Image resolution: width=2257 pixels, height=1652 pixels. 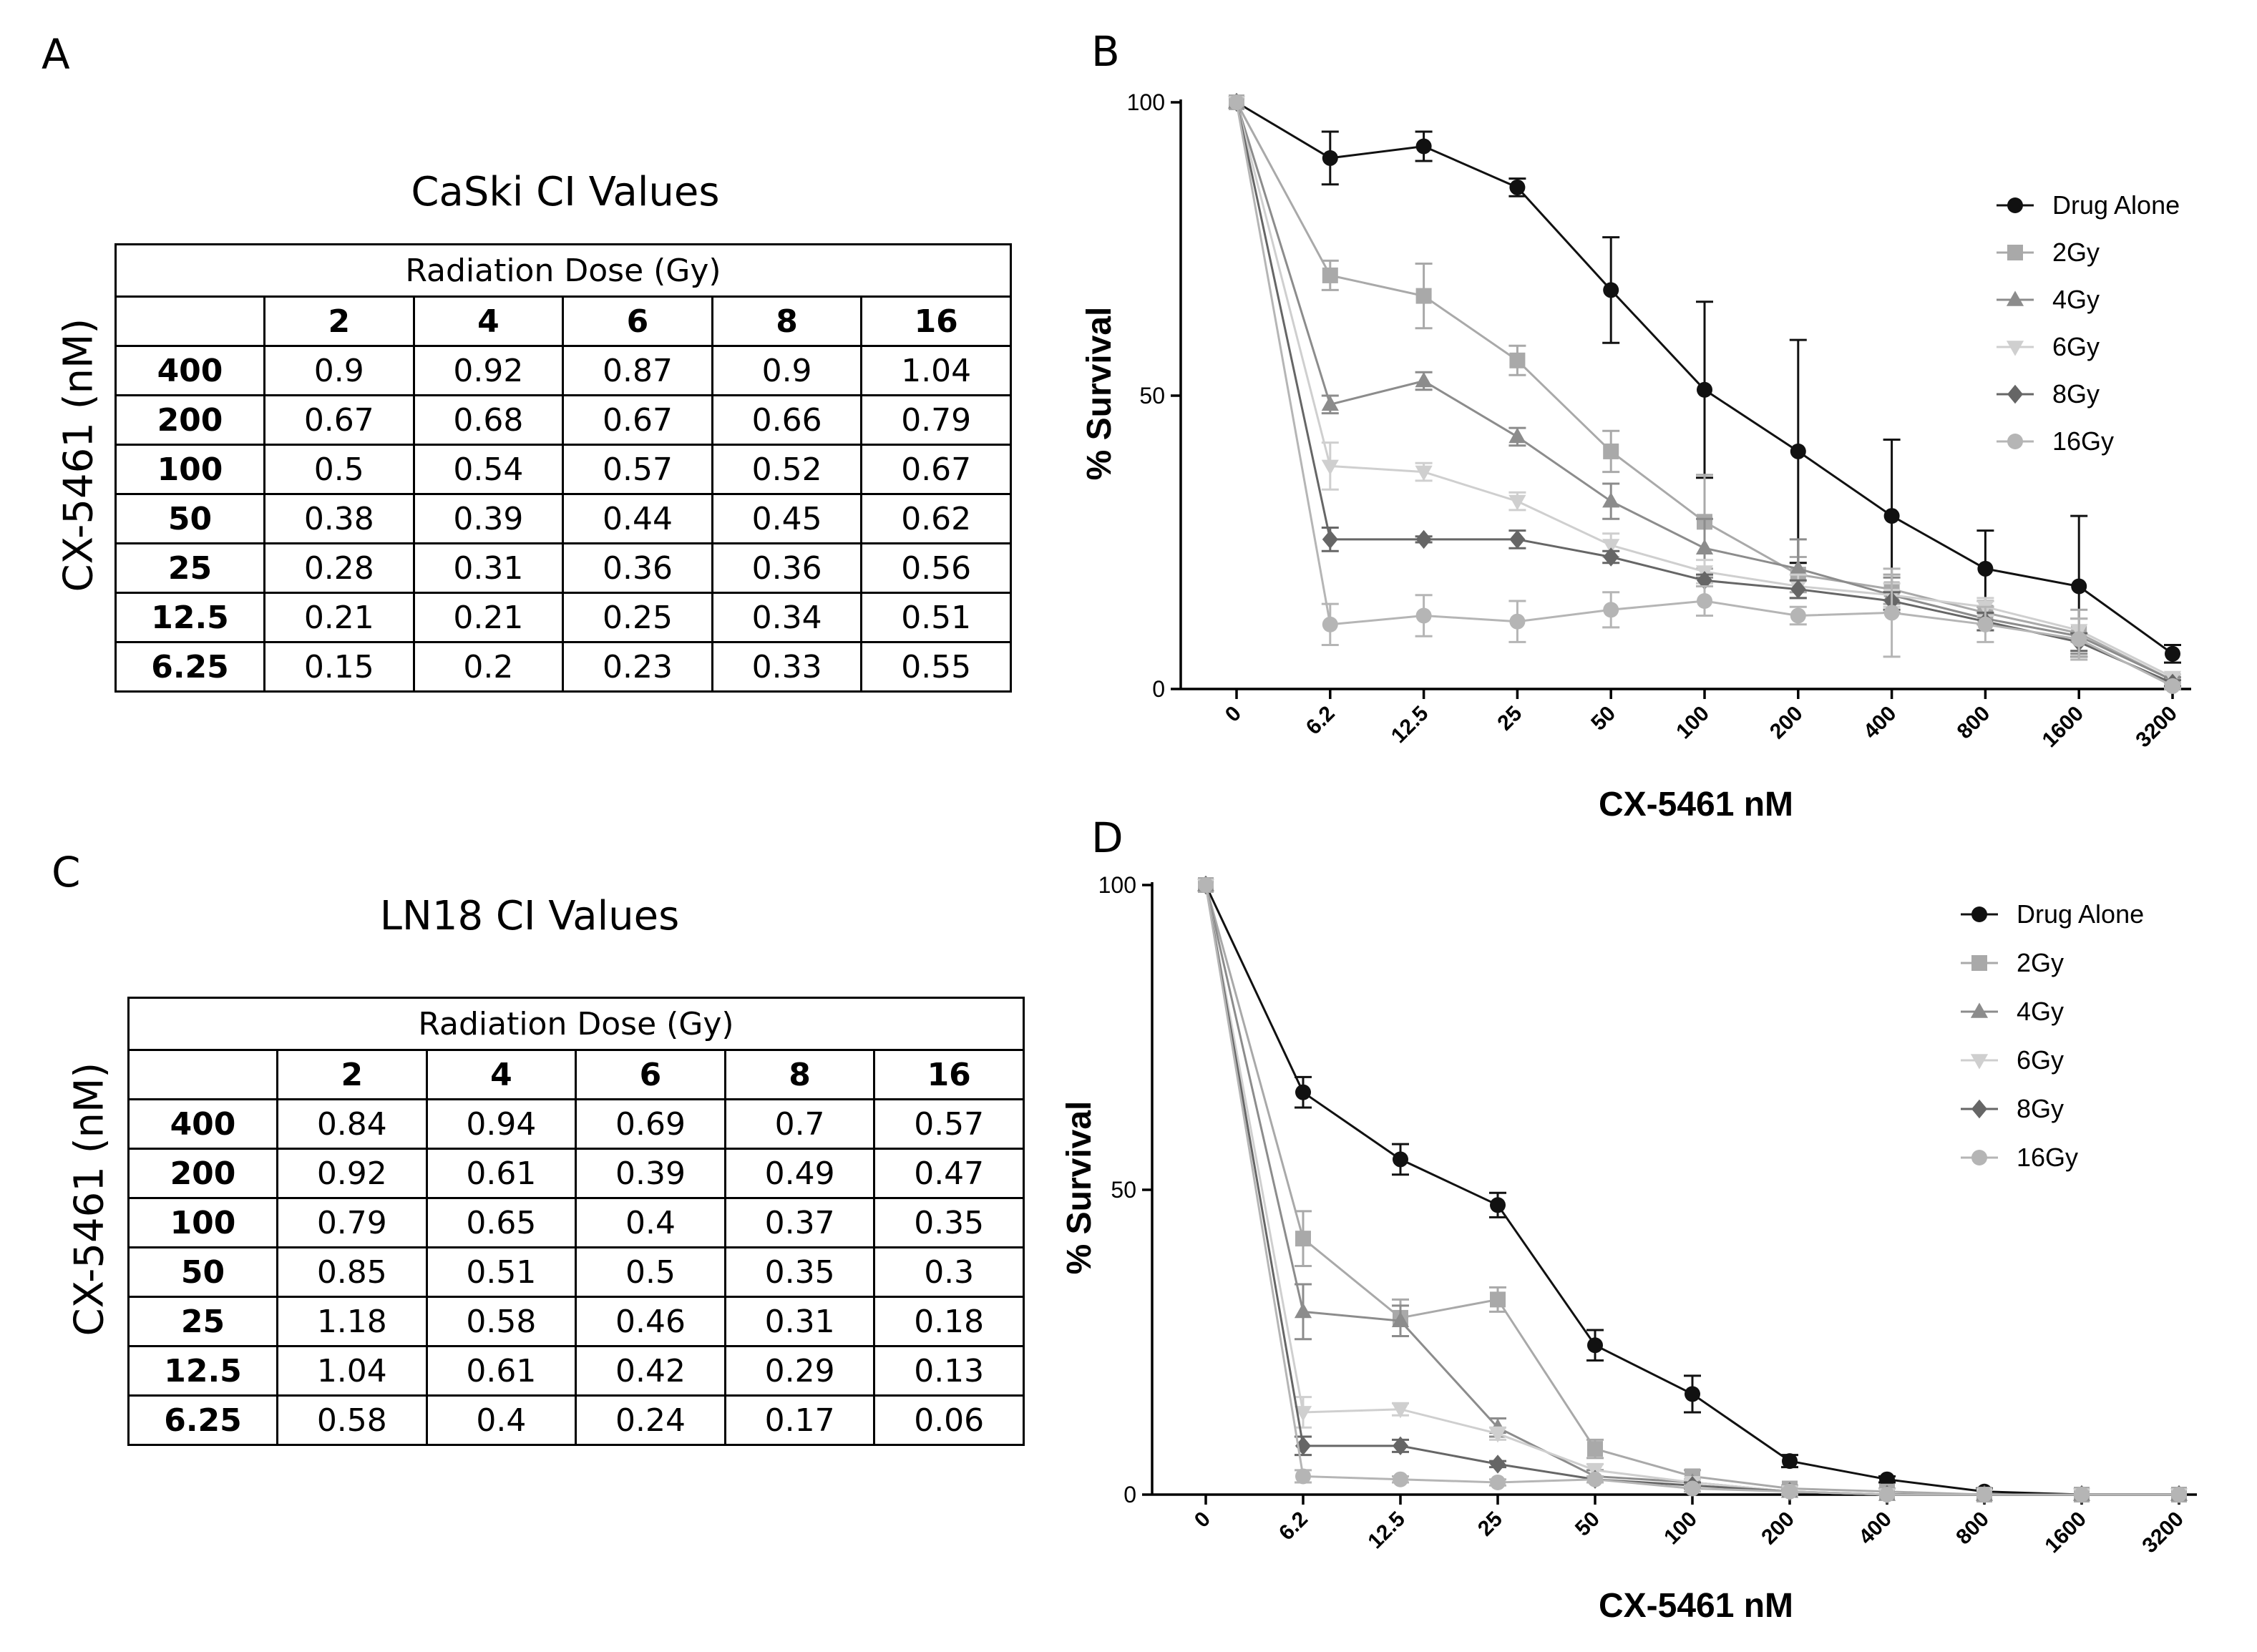 What do you see at coordinates (56, 54) in the screenshot?
I see `panel-letter-a: A` at bounding box center [56, 54].